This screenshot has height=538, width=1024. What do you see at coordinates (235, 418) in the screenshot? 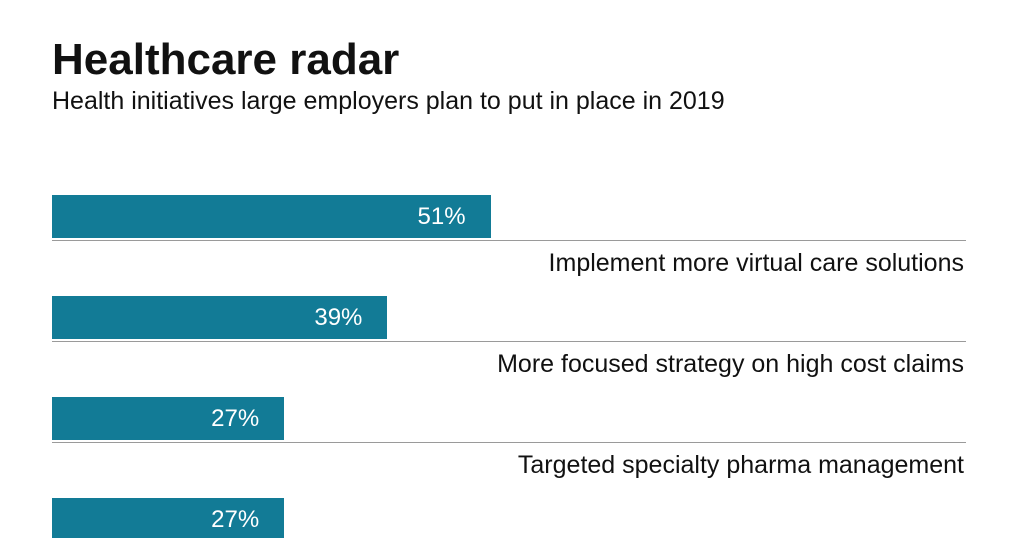
I see `bar-value-label-3: 27%` at bounding box center [235, 418].